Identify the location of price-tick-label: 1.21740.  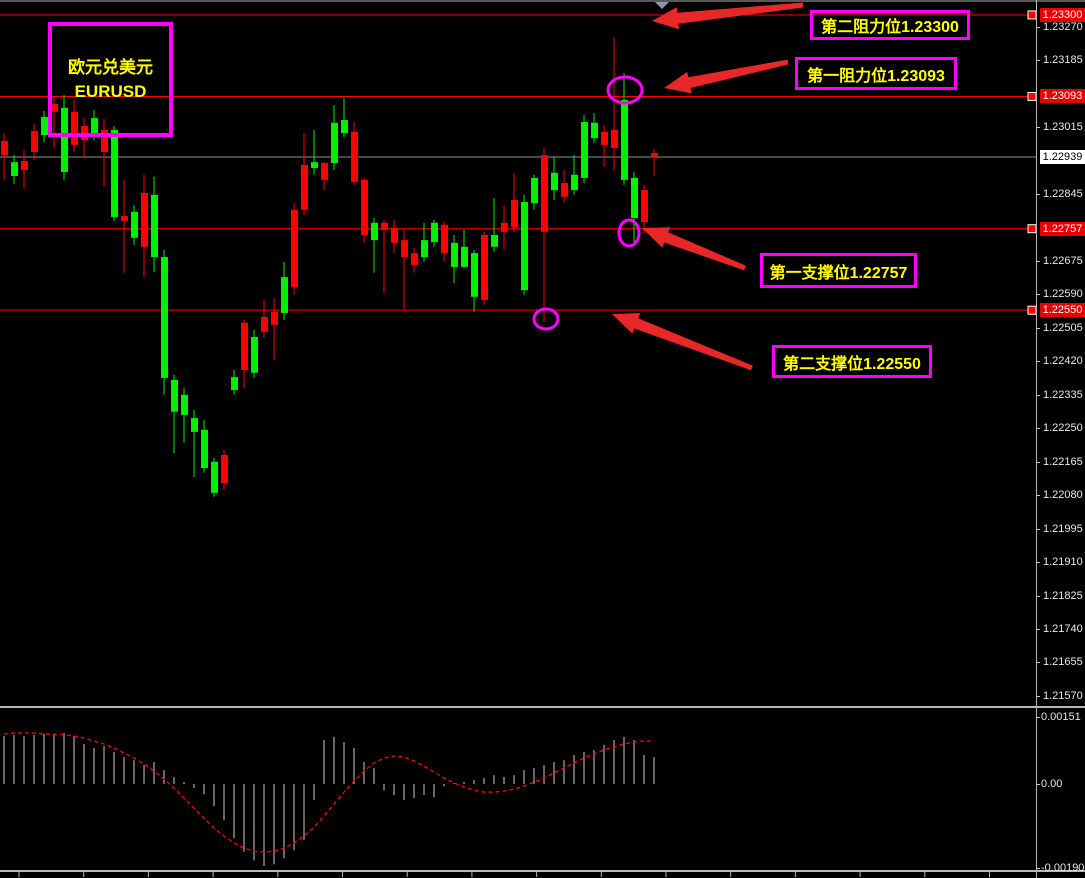
(1063, 629).